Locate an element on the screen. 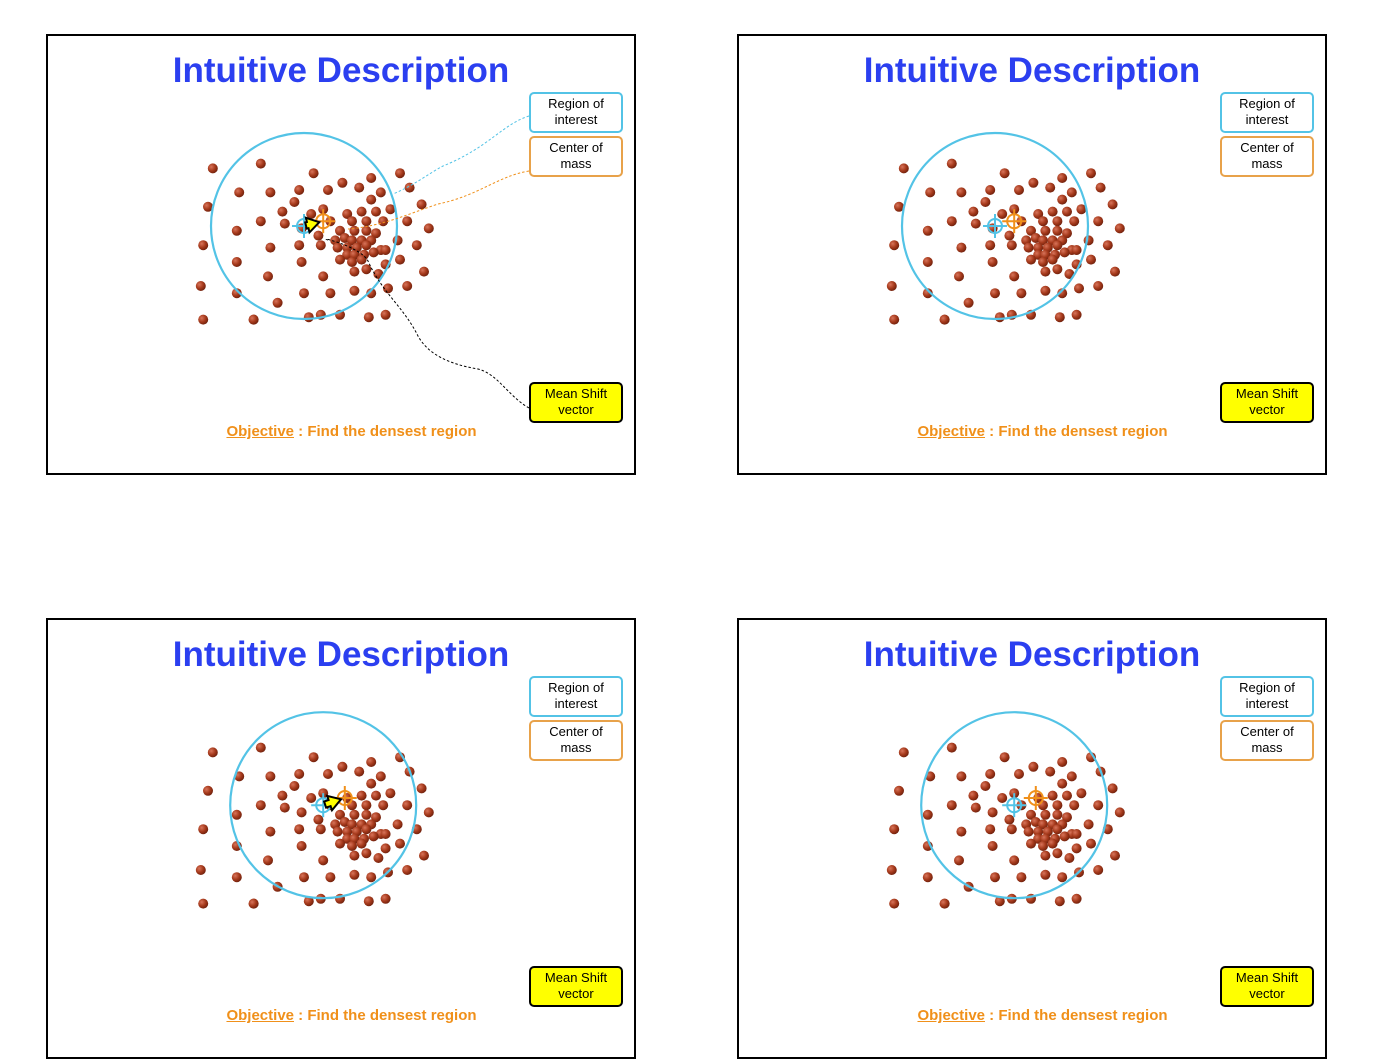 The width and height of the screenshot is (1380, 1059). objective-label: Objective is located at coordinates (260, 431).